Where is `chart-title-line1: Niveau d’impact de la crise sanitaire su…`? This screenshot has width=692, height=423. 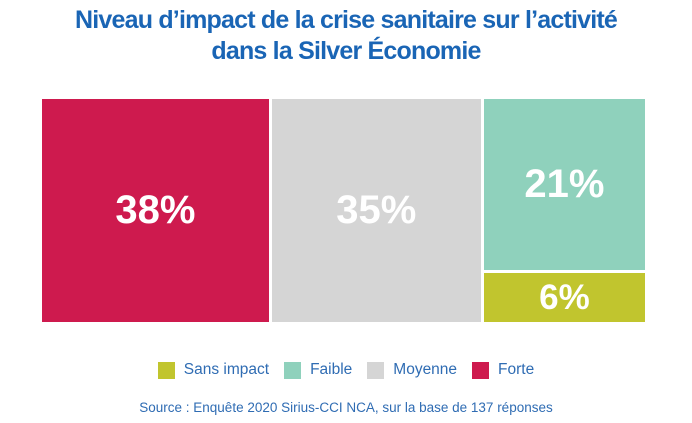 chart-title-line1: Niveau d’impact de la crise sanitaire su… is located at coordinates (346, 20).